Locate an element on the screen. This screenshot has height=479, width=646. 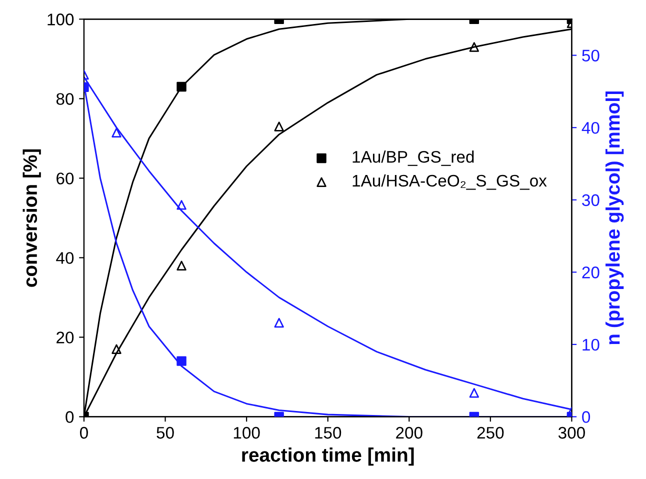
x-tick-label: 250 is located at coordinates (490, 432).